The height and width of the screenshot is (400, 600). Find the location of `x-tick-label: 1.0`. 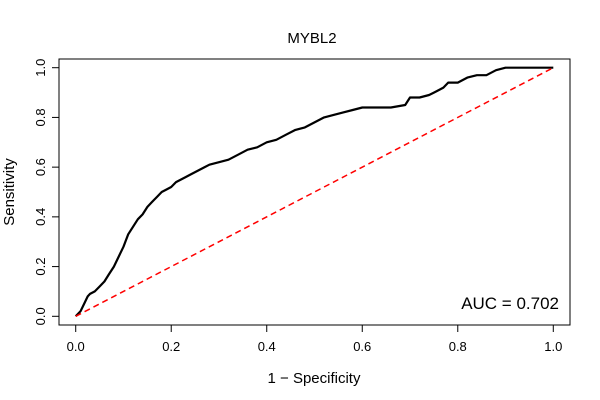

x-tick-label: 1.0 is located at coordinates (553, 346).